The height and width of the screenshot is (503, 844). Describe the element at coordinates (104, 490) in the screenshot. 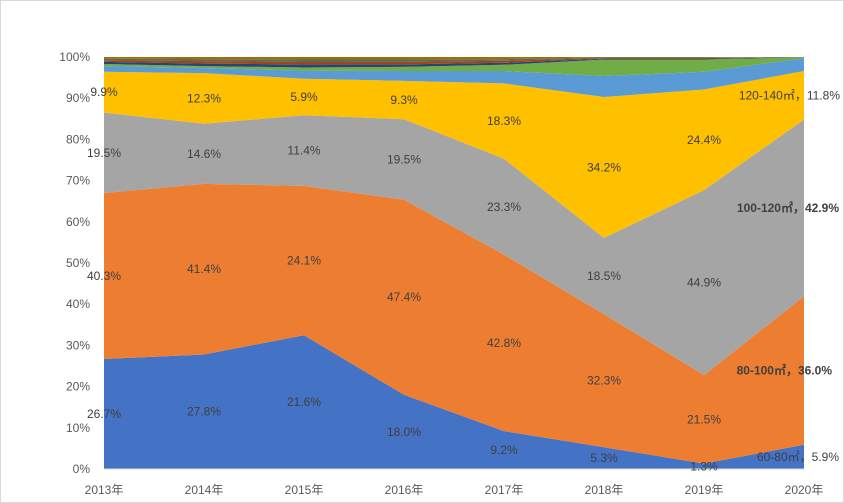

I see `x-tick-label: 2013年` at that location.